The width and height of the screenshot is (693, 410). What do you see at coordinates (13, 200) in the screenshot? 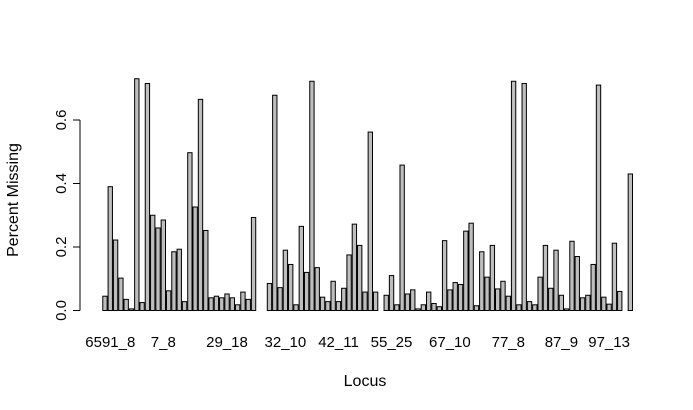
I see `y-axis-label: Percent Missing` at bounding box center [13, 200].